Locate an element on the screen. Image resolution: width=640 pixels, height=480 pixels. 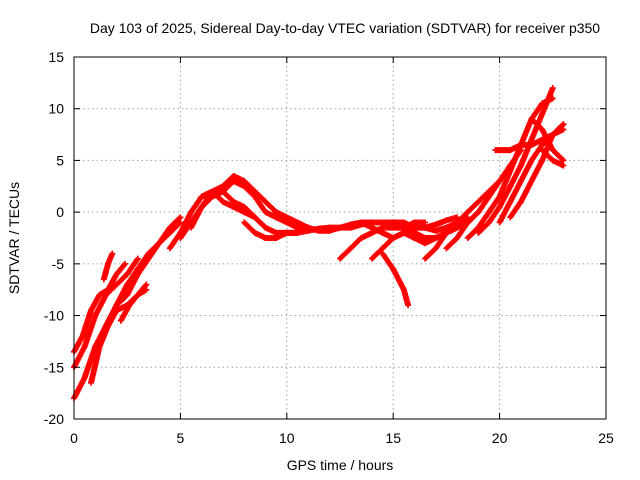
y-tick-label: 10 is located at coordinates (56, 109).